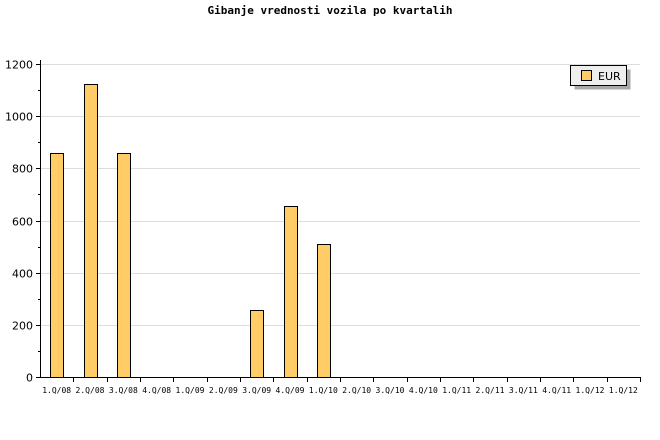 The width and height of the screenshot is (660, 440). What do you see at coordinates (356, 390) in the screenshot?
I see `x-tick-label: 2.Q/10` at bounding box center [356, 390].